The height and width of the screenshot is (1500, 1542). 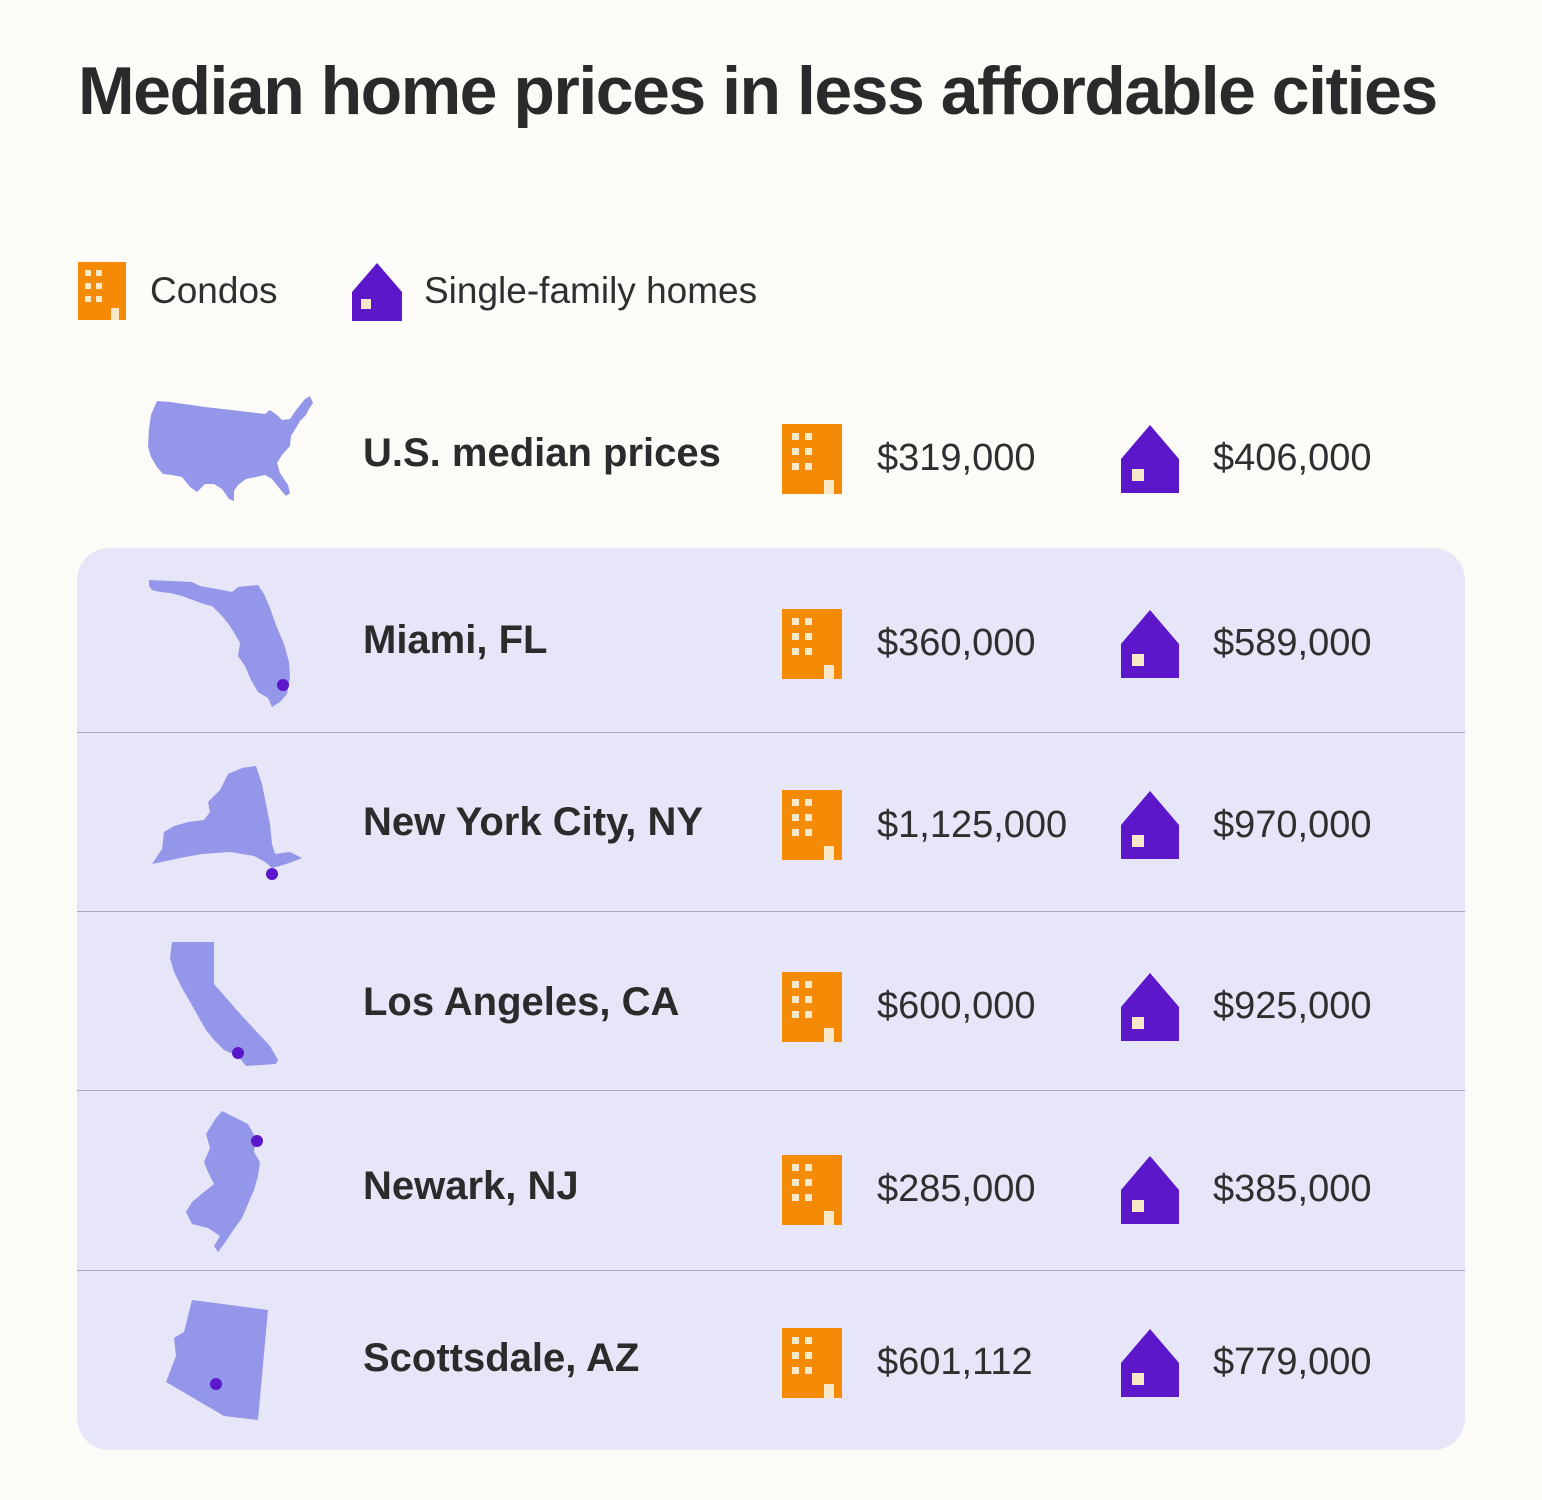 I want to click on home-price: $970,000, so click(x=1292, y=825).